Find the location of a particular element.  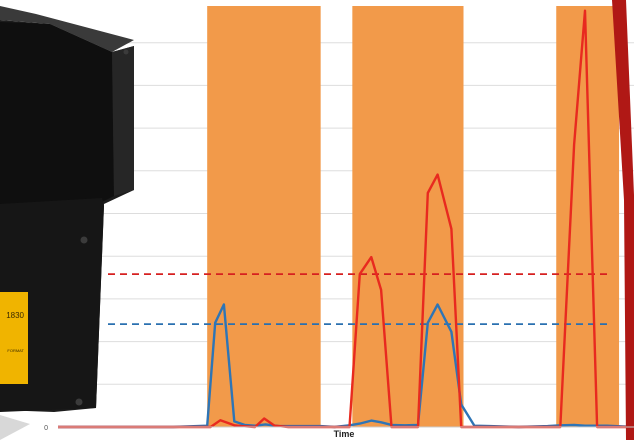

device-label-digits: 1830 is located at coordinates (15, 315).